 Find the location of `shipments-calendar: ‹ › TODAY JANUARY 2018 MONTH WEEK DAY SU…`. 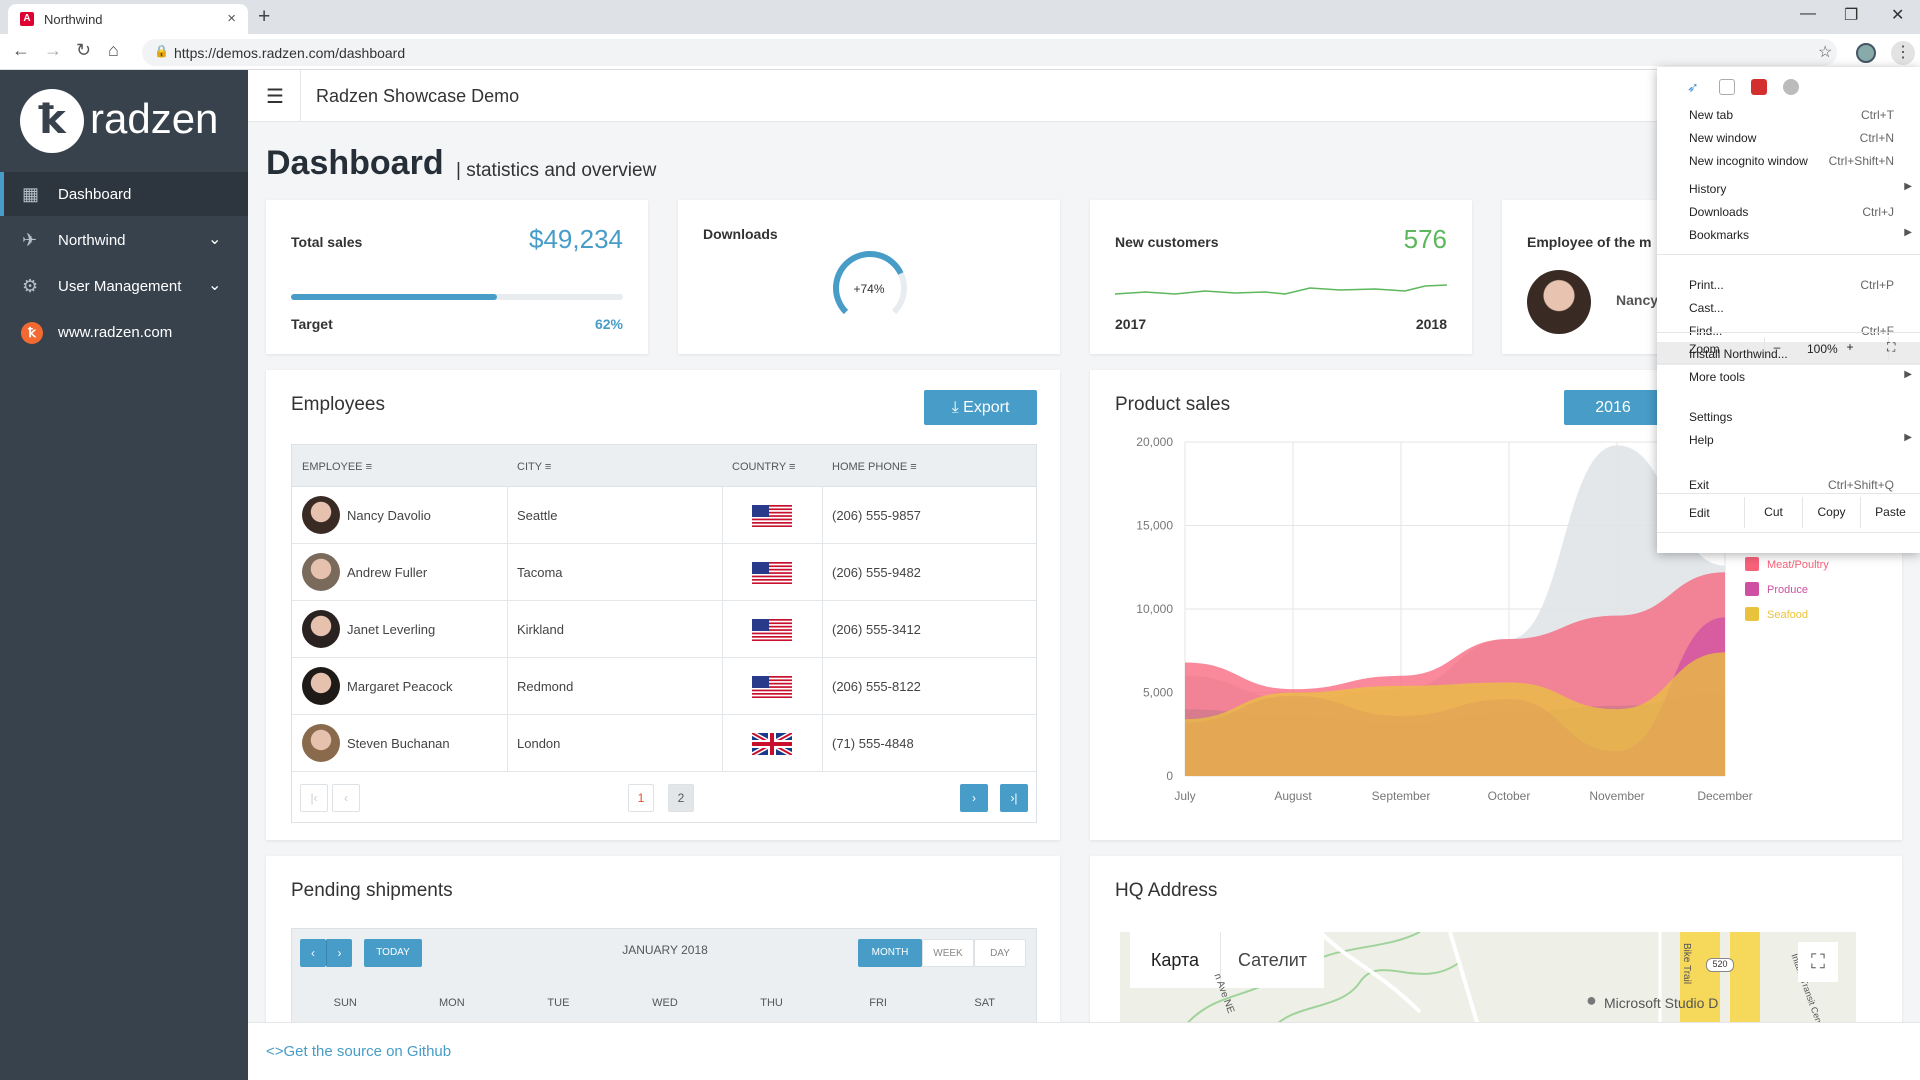

shipments-calendar: ‹ › TODAY JANUARY 2018 MONTH WEEK DAY SU… is located at coordinates (664, 975).